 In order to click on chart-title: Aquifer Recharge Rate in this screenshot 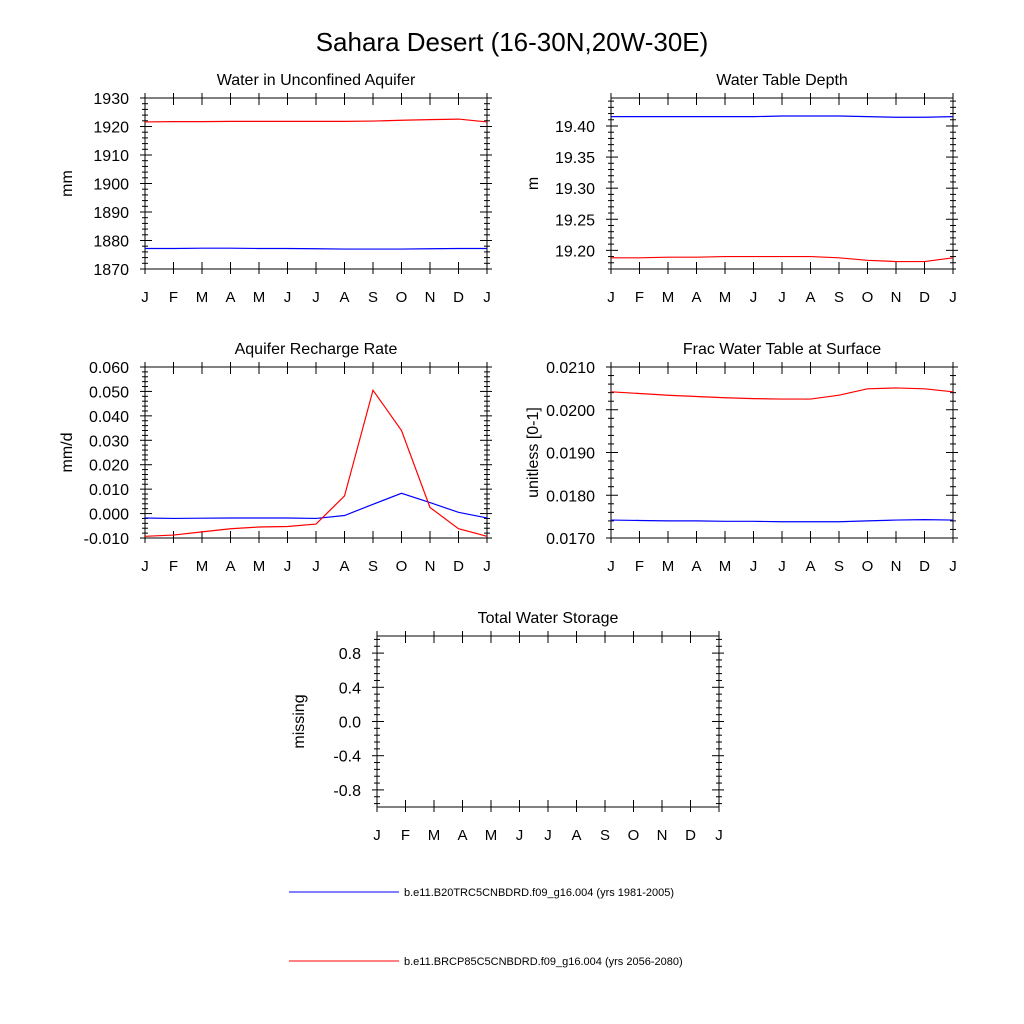, I will do `click(316, 349)`.